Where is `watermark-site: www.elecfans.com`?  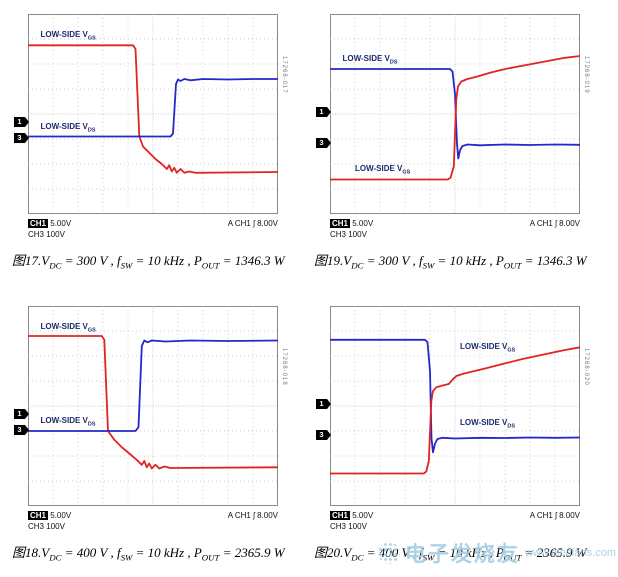
watermark-site: www.elecfans.com is located at coordinates (570, 553).